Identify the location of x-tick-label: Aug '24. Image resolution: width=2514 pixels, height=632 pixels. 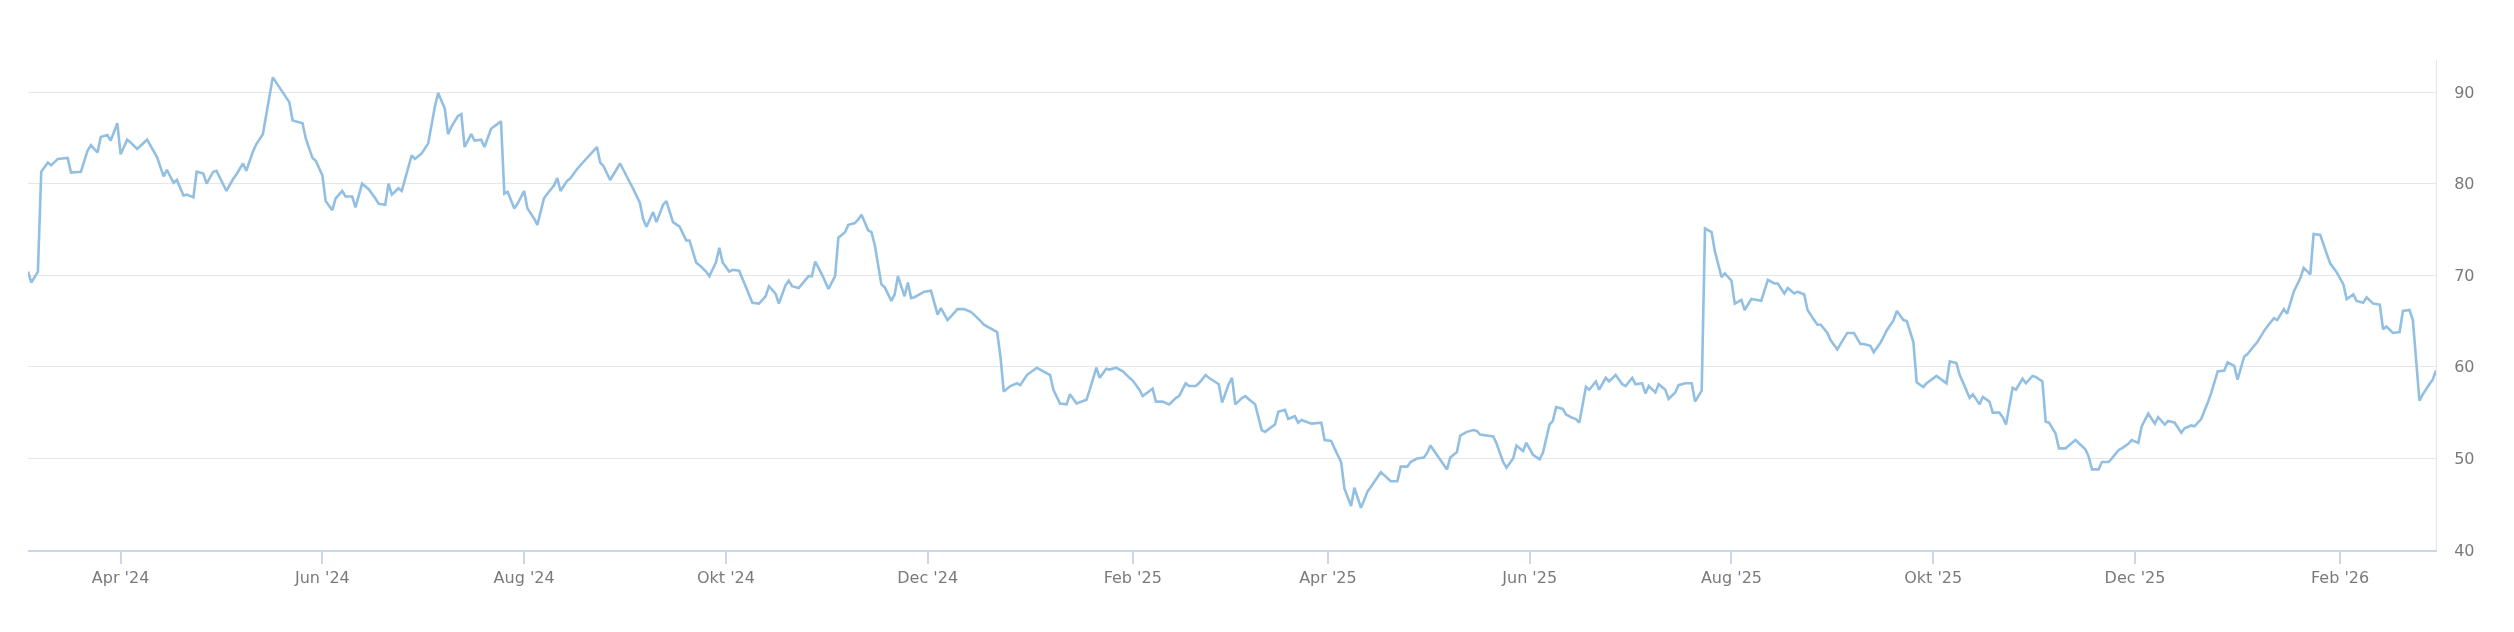
(524, 577).